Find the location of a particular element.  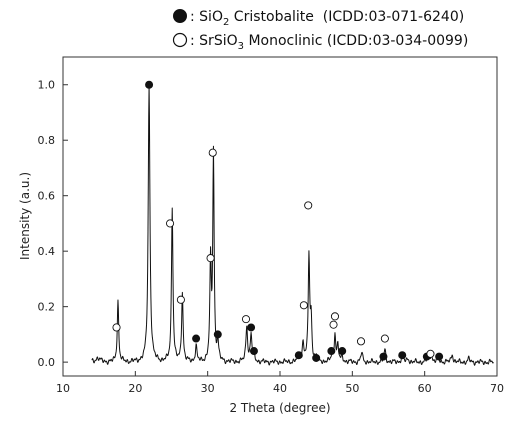

x-tick-label: 20 is located at coordinates (135, 388).